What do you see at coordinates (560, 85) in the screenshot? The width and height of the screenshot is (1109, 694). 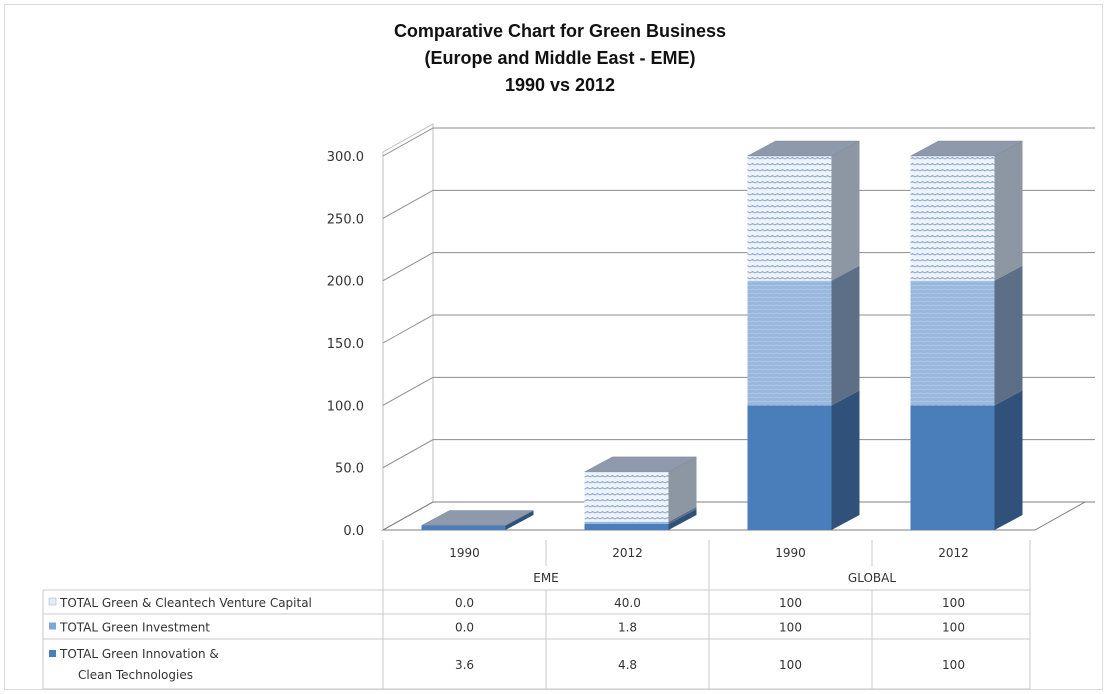 I see `chart-title-line-3: 1990 vs 2012` at bounding box center [560, 85].